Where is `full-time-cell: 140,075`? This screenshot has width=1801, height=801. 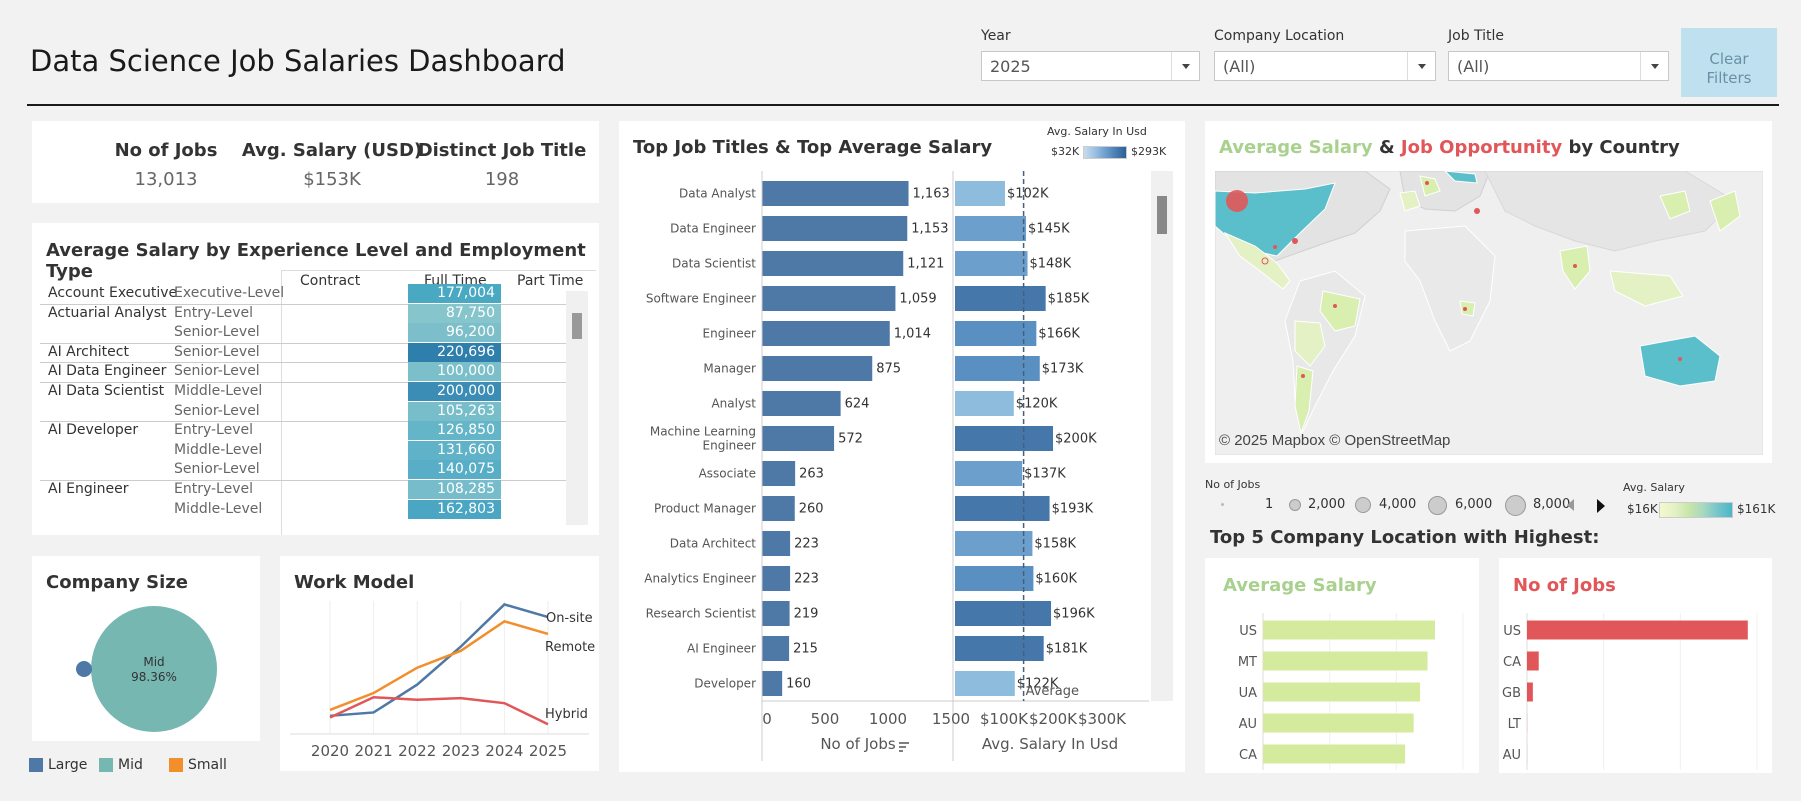 full-time-cell: 140,075 is located at coordinates (454, 470).